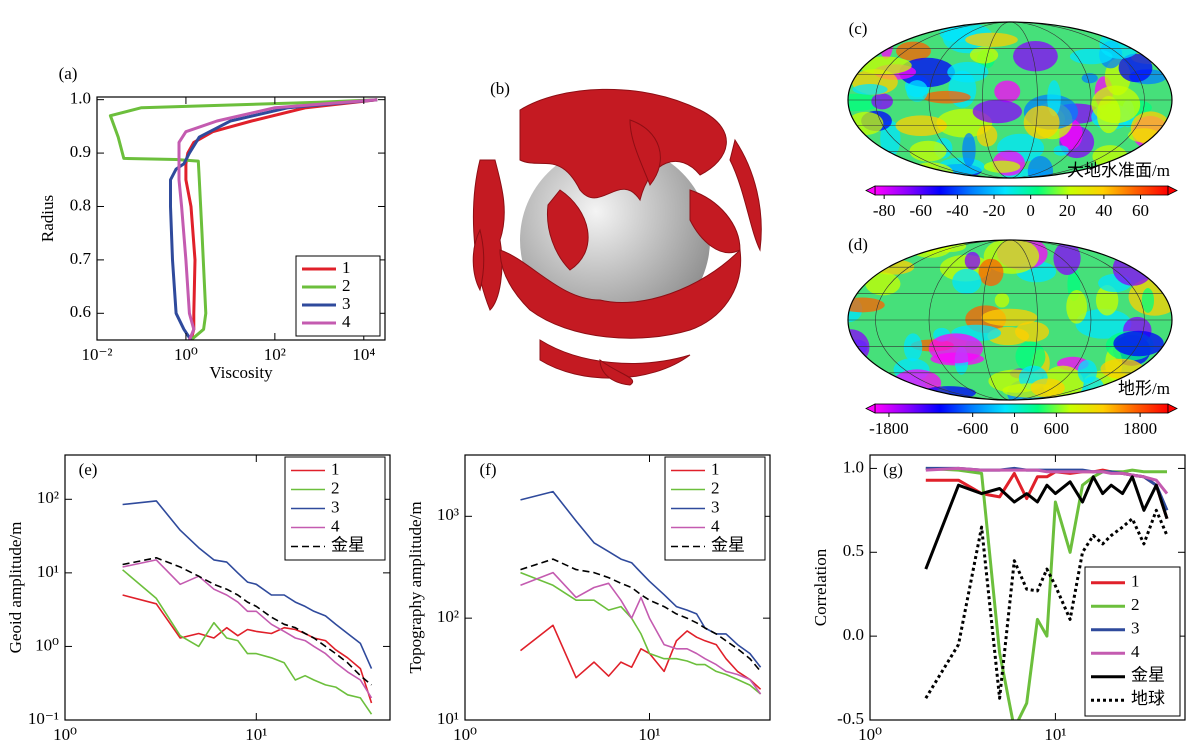  What do you see at coordinates (820, 587) in the screenshot?
I see `y-axis-title: Correlation` at bounding box center [820, 587].